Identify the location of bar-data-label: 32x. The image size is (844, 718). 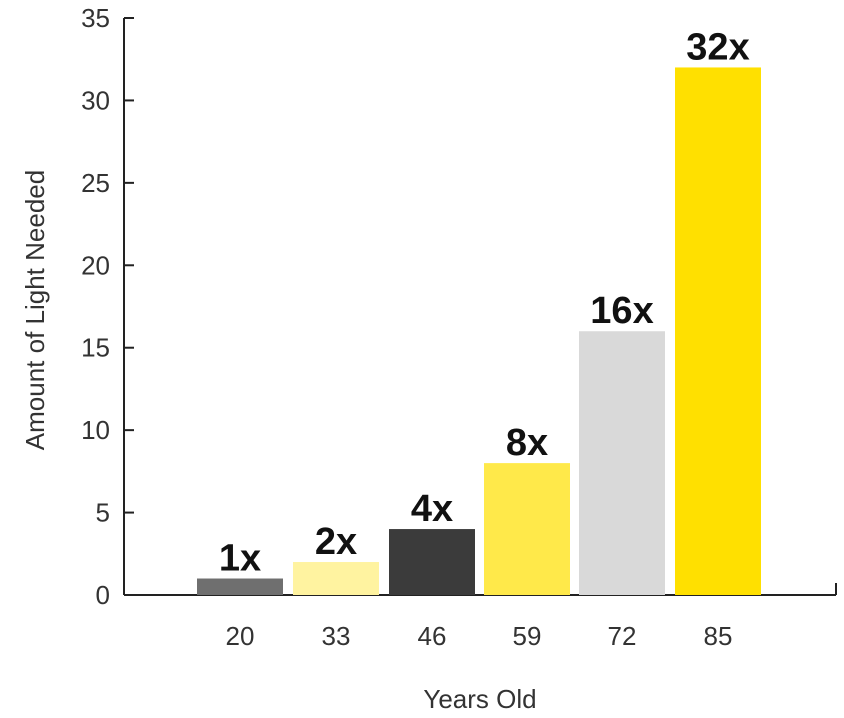
(717, 47).